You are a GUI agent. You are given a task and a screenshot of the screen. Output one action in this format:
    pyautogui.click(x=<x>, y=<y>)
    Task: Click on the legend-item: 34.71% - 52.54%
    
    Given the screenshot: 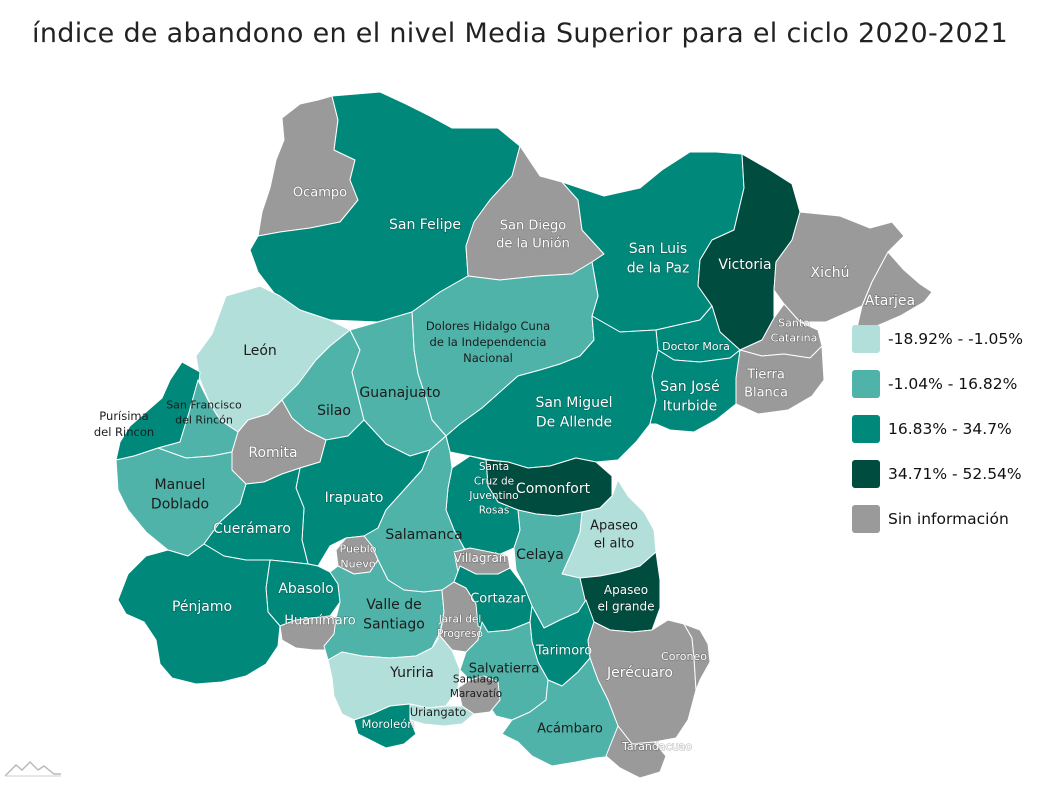 What is the action you would take?
    pyautogui.click(x=937, y=474)
    